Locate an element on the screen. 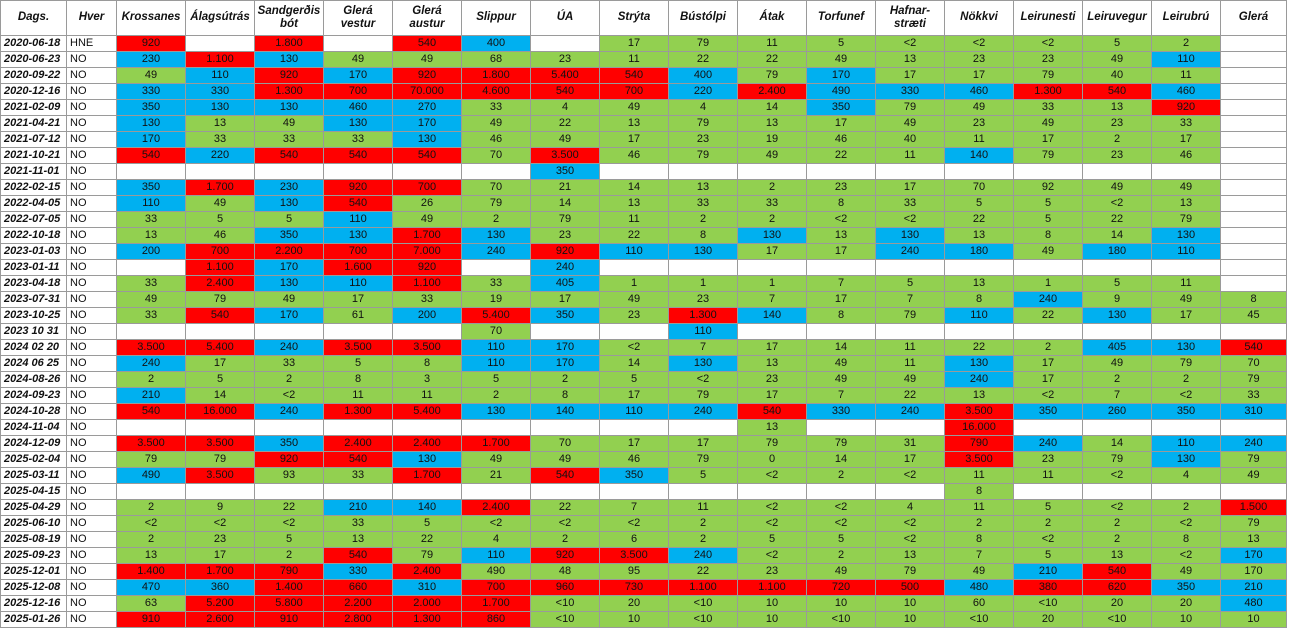 Image resolution: width=1292 pixels, height=634 pixels. value-cell: 6 is located at coordinates (634, 539).